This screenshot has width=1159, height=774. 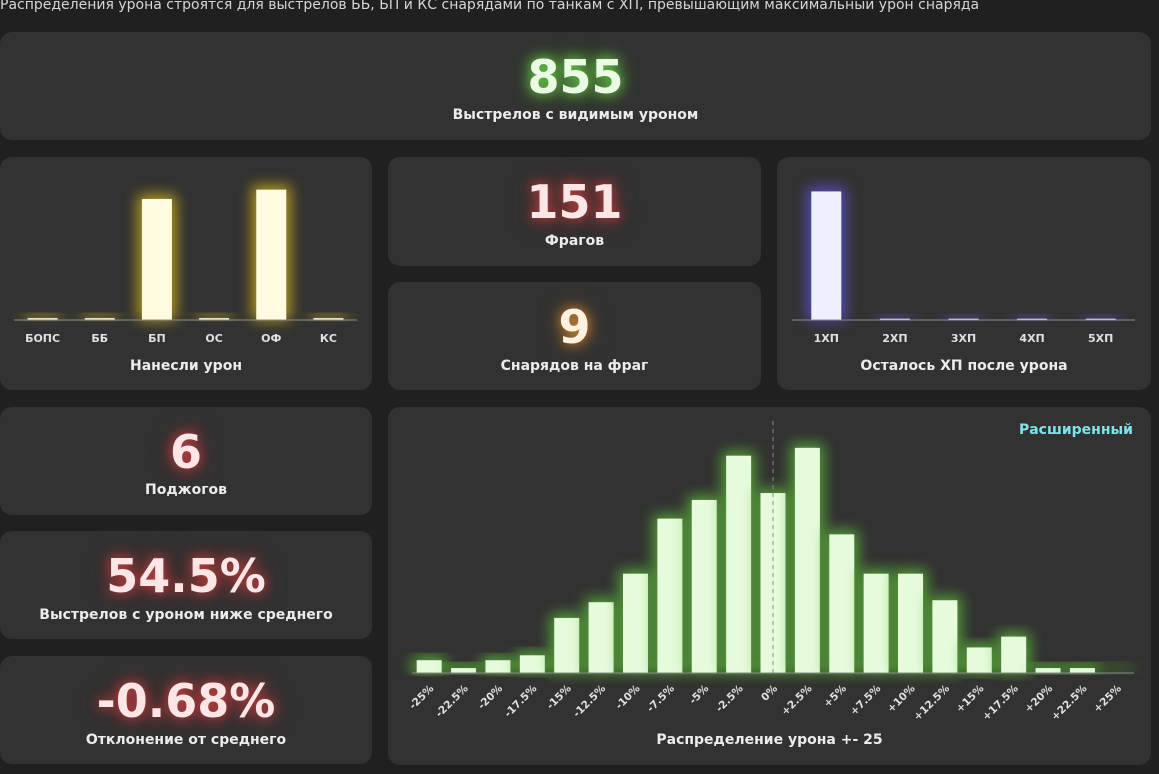 What do you see at coordinates (185, 452) in the screenshot?
I see `fires-value: 6` at bounding box center [185, 452].